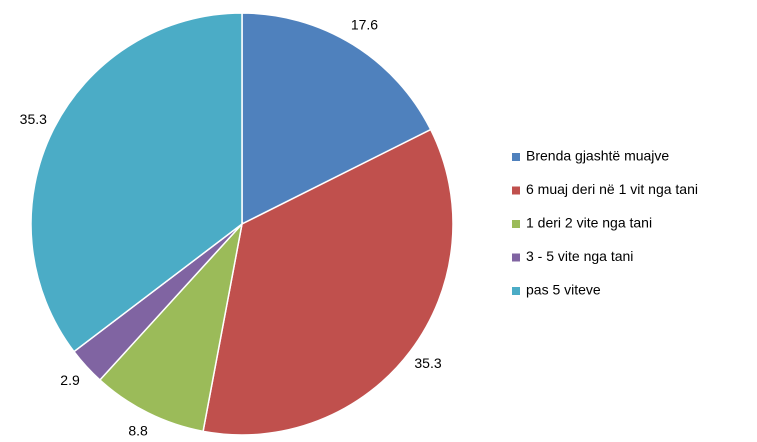  Describe the element at coordinates (612, 189) in the screenshot. I see `legend-label: 6 muaj deri në 1 vit nga tani` at that location.